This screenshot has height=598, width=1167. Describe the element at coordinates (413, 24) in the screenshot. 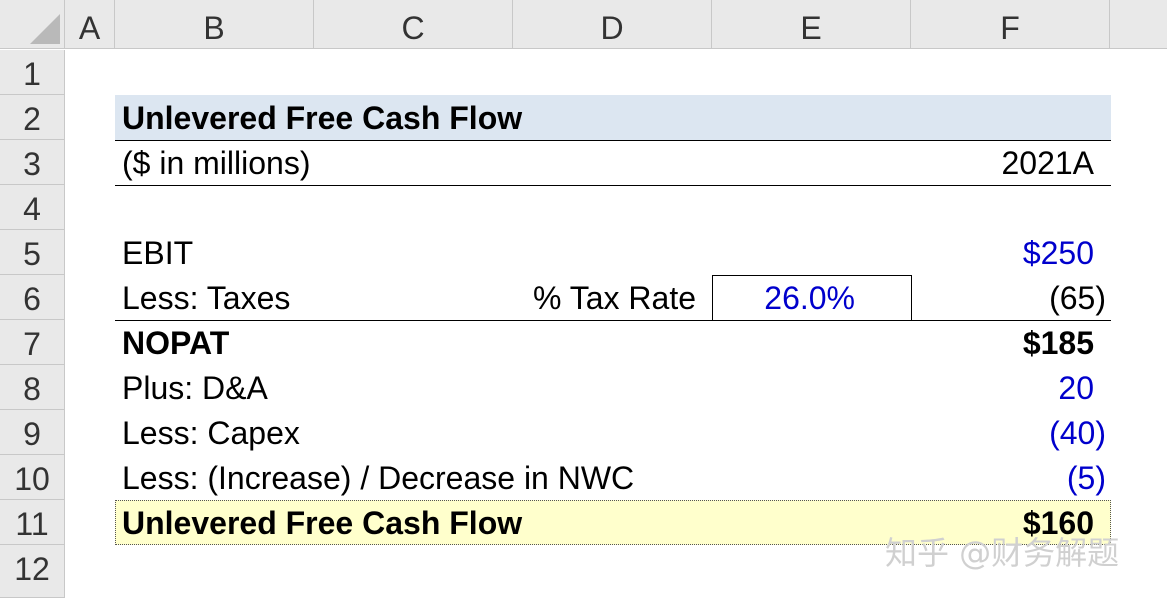

I see `column-header-c: C` at that location.